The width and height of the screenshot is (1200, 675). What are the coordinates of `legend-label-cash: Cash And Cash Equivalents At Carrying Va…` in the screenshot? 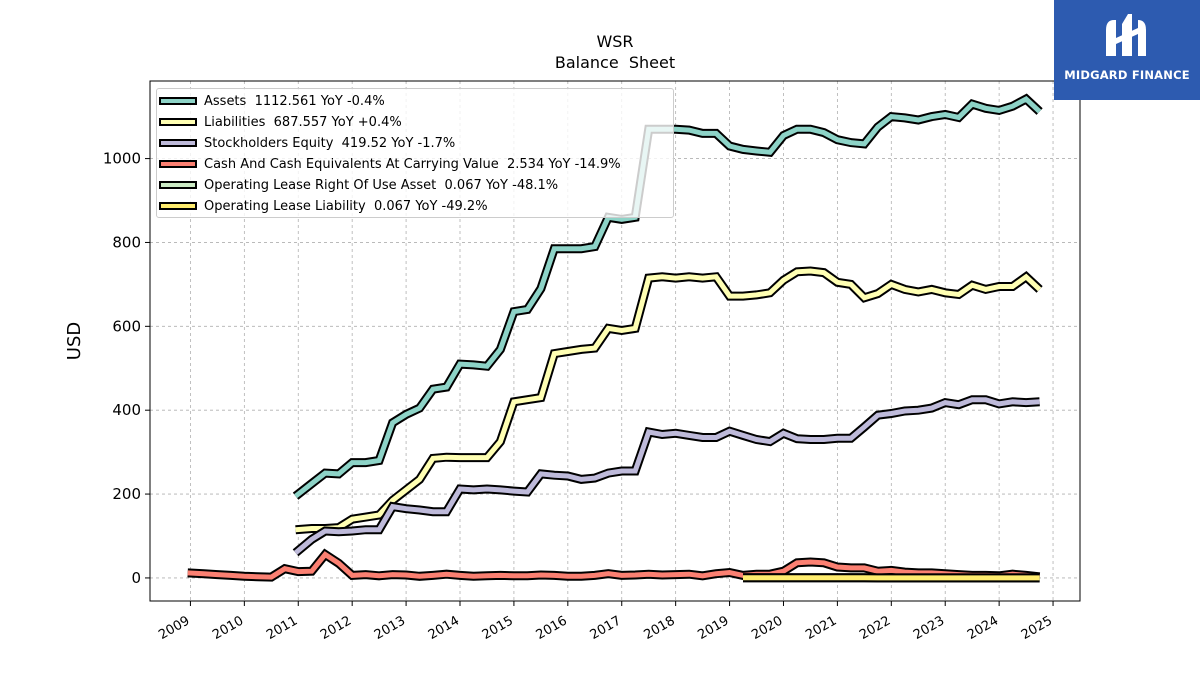 It's located at (412, 164).